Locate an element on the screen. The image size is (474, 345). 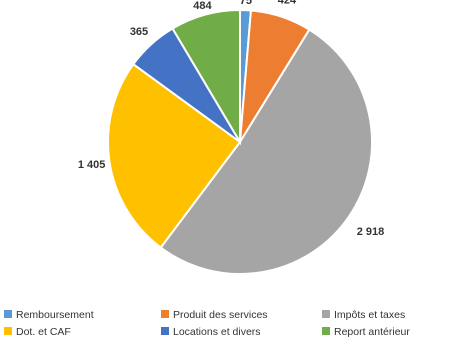
data-label-produit-des-services: 424 is located at coordinates (287, 3).